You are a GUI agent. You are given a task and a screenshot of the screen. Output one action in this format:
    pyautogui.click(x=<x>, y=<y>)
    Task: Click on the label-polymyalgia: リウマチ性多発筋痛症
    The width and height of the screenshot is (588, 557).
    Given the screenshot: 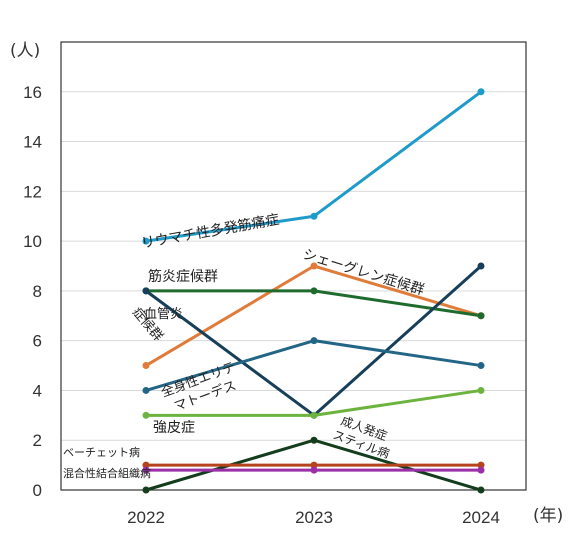 What is the action you would take?
    pyautogui.click(x=210, y=231)
    